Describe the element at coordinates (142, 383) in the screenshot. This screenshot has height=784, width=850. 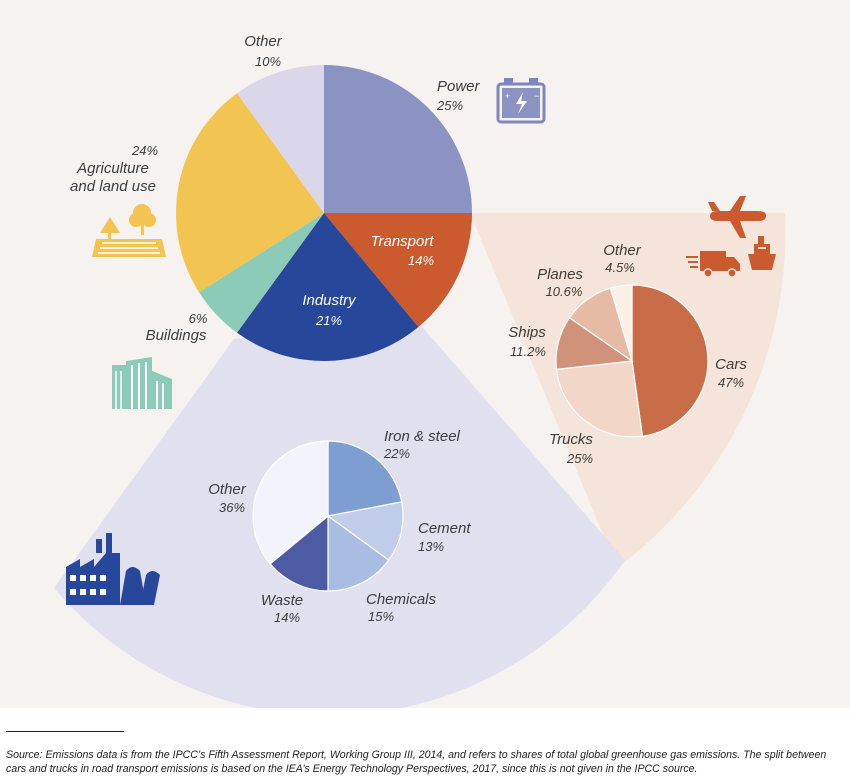
I see `building-icon` at that location.